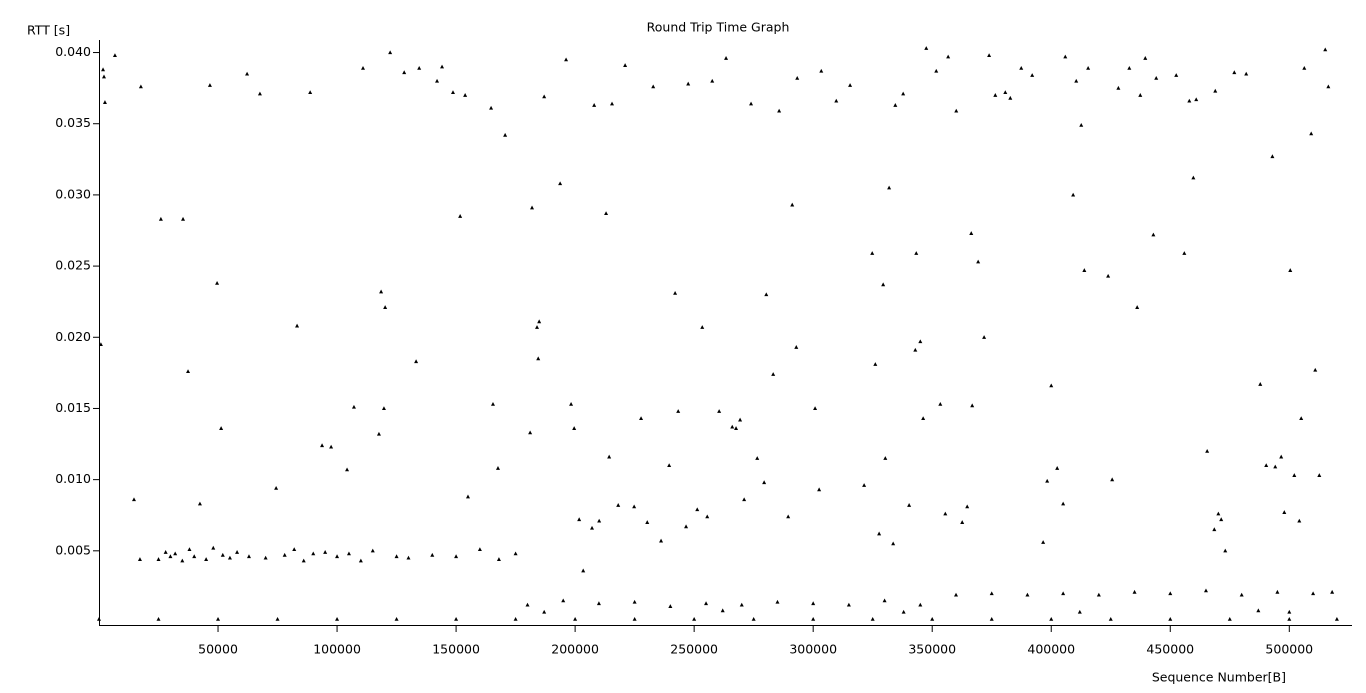 The image size is (1366, 693). Describe the element at coordinates (73, 193) in the screenshot. I see `y-tick-label: 0.030` at that location.